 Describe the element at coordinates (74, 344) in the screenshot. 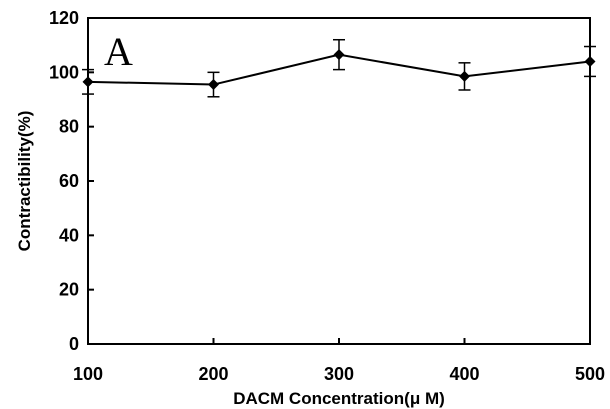

I see `y-tick-label: 0` at that location.